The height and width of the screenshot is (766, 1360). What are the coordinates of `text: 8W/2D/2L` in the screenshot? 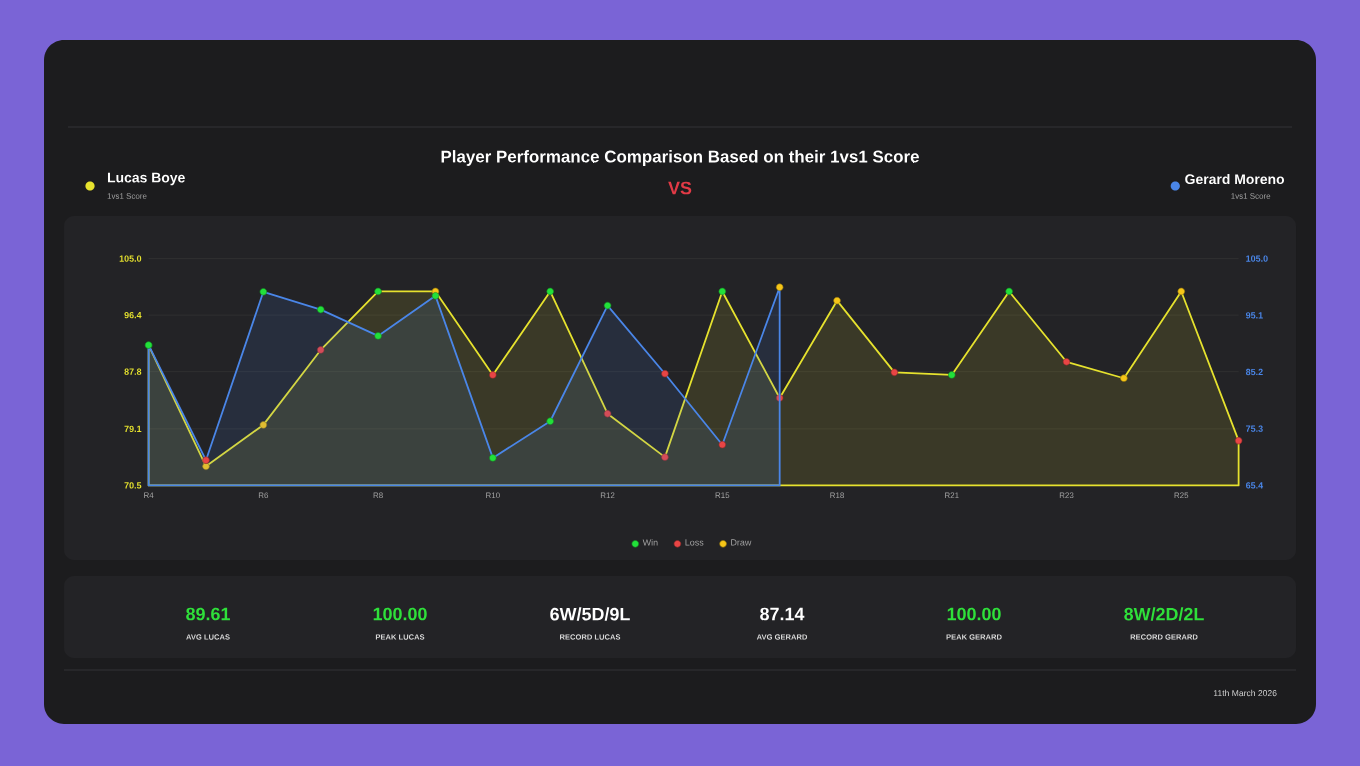 It's located at (1164, 614).